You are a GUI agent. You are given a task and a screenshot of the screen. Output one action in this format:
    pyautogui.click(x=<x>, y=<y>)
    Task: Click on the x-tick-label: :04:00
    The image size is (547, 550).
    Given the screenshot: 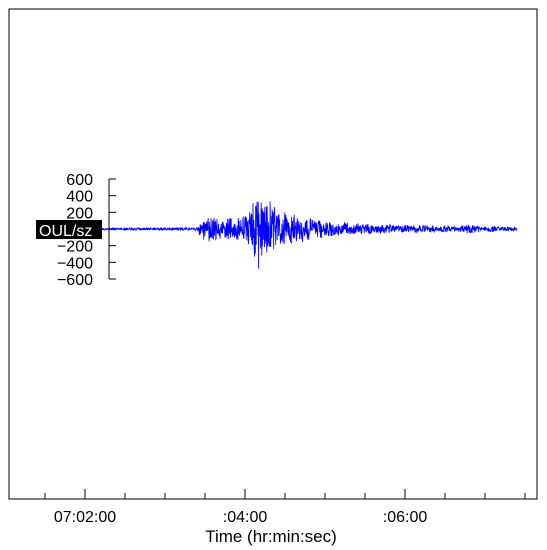 What is the action you would take?
    pyautogui.click(x=245, y=517)
    